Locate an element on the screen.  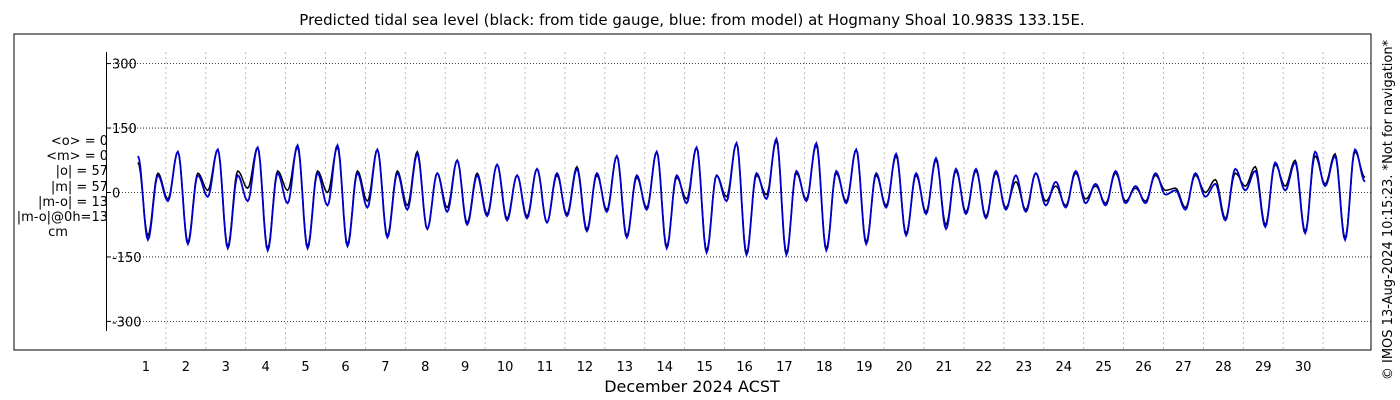
x-tick-label: 14 is located at coordinates (664, 367).